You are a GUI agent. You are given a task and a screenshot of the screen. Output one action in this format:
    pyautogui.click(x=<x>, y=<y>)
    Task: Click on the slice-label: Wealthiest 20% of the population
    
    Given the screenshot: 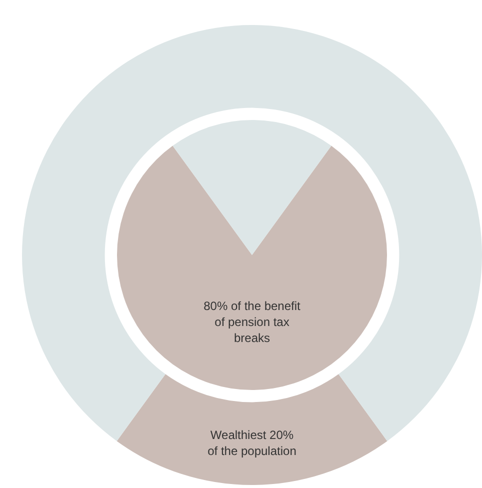 What is the action you would take?
    pyautogui.click(x=252, y=443)
    